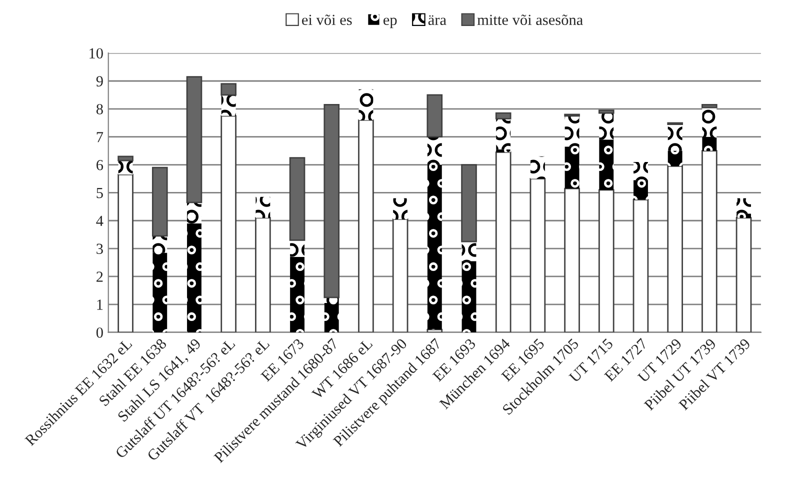  What do you see at coordinates (100, 137) in the screenshot?
I see `y-tick-label: 7` at bounding box center [100, 137].